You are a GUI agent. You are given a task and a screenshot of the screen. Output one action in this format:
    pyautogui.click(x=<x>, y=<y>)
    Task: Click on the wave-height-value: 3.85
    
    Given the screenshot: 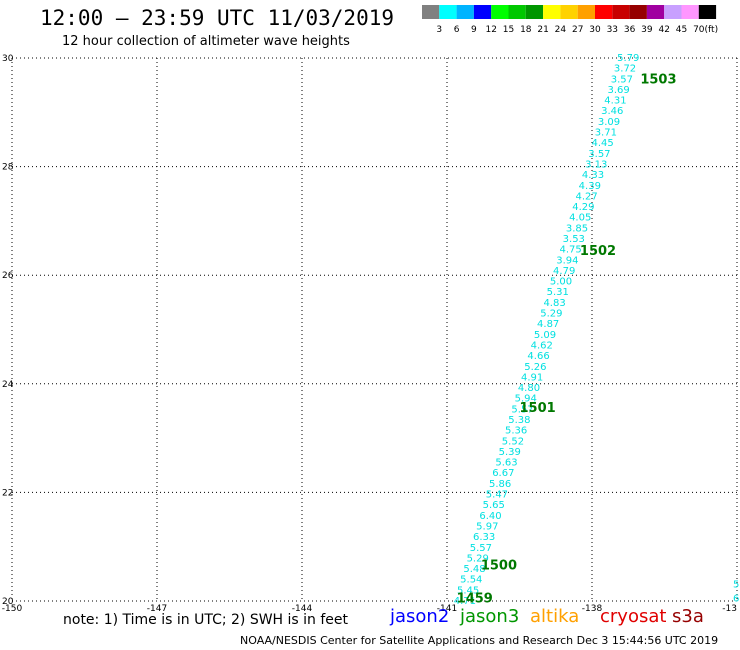 What is the action you would take?
    pyautogui.click(x=577, y=228)
    